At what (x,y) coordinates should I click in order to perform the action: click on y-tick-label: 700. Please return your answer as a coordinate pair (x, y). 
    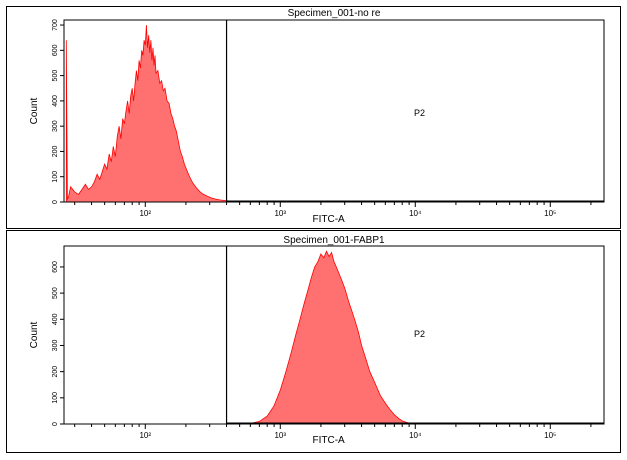
    Looking at the image, I should click on (55, 25).